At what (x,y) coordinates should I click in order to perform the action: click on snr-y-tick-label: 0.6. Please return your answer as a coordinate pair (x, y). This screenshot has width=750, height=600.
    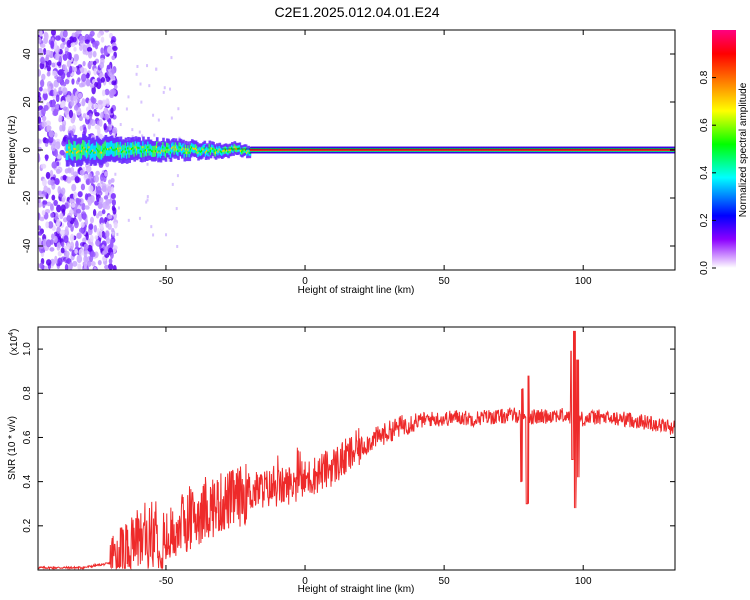
    Looking at the image, I should click on (27, 437).